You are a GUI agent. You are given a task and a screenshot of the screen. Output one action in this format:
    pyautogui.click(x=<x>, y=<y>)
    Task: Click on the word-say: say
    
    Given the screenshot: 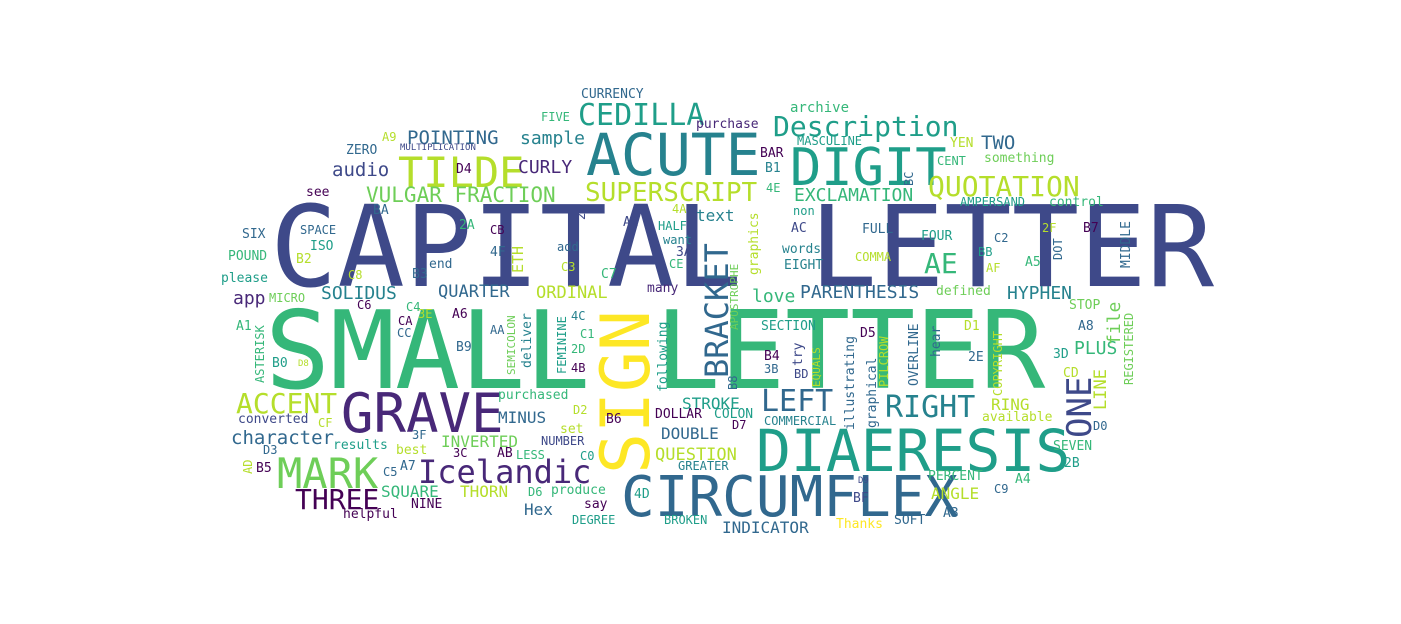 What is the action you would take?
    pyautogui.click(x=596, y=504)
    